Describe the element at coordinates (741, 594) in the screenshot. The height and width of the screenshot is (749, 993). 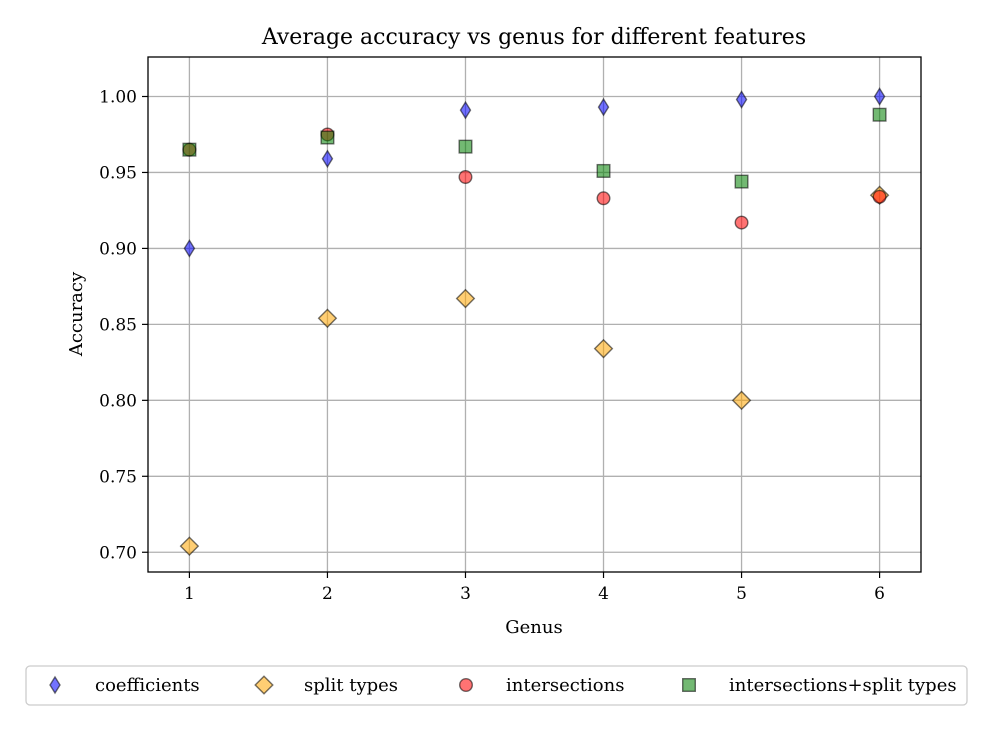
I see `x-tick-label: 5` at that location.